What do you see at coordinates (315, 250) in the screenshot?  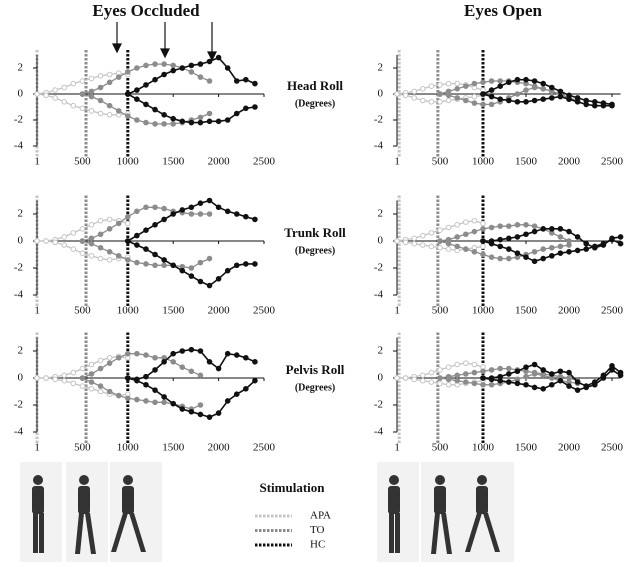 I see `row-unit: (Degrees)` at bounding box center [315, 250].